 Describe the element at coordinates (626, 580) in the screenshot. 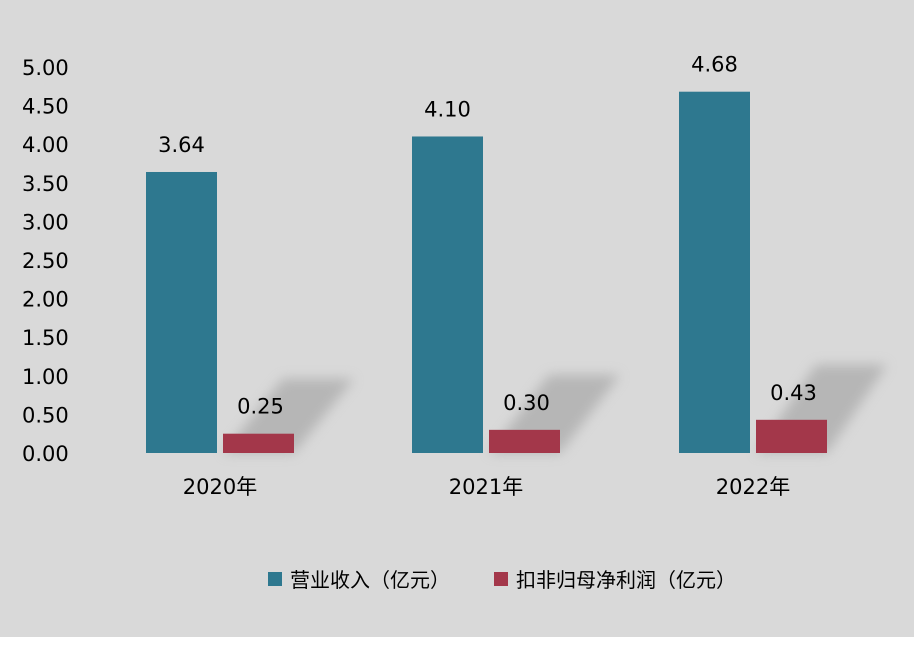

I see `legend-label: 扣非归母净利润（亿元）` at that location.